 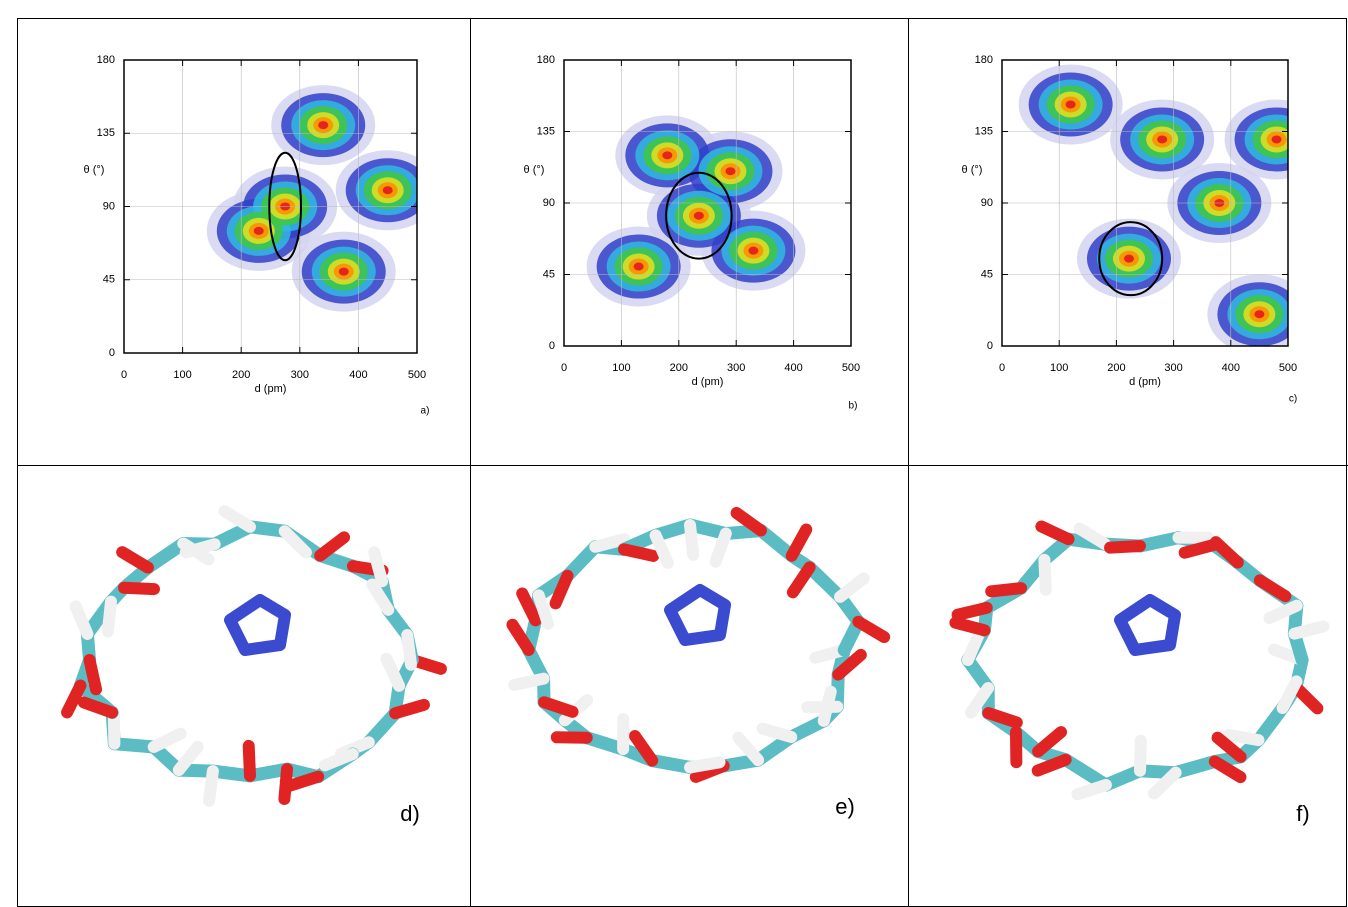 What do you see at coordinates (1293, 399) in the screenshot?
I see `panel-label: c)` at bounding box center [1293, 399].